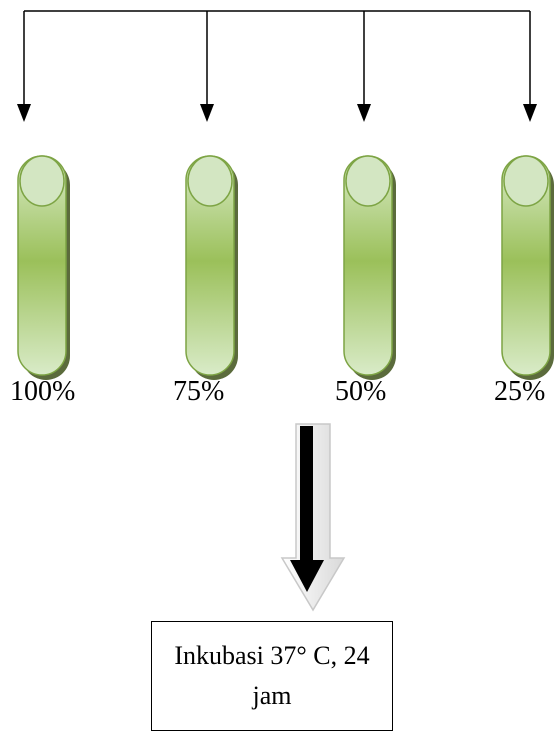 Image resolution: width=556 pixels, height=731 pixels. I want to click on process-arrow-shaft, so click(306, 496).